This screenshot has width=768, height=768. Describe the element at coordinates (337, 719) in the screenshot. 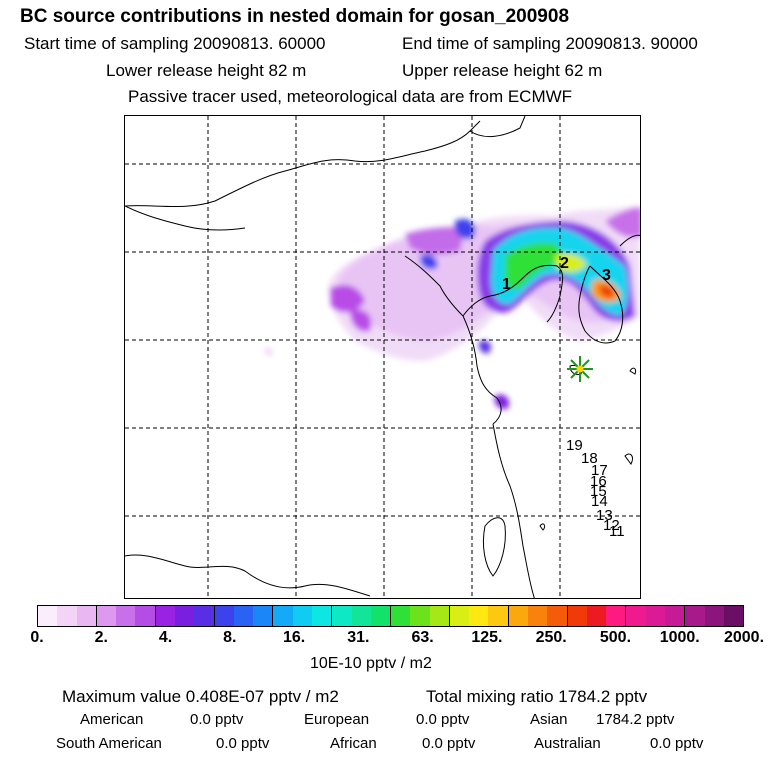

I see `european-label: European` at that location.